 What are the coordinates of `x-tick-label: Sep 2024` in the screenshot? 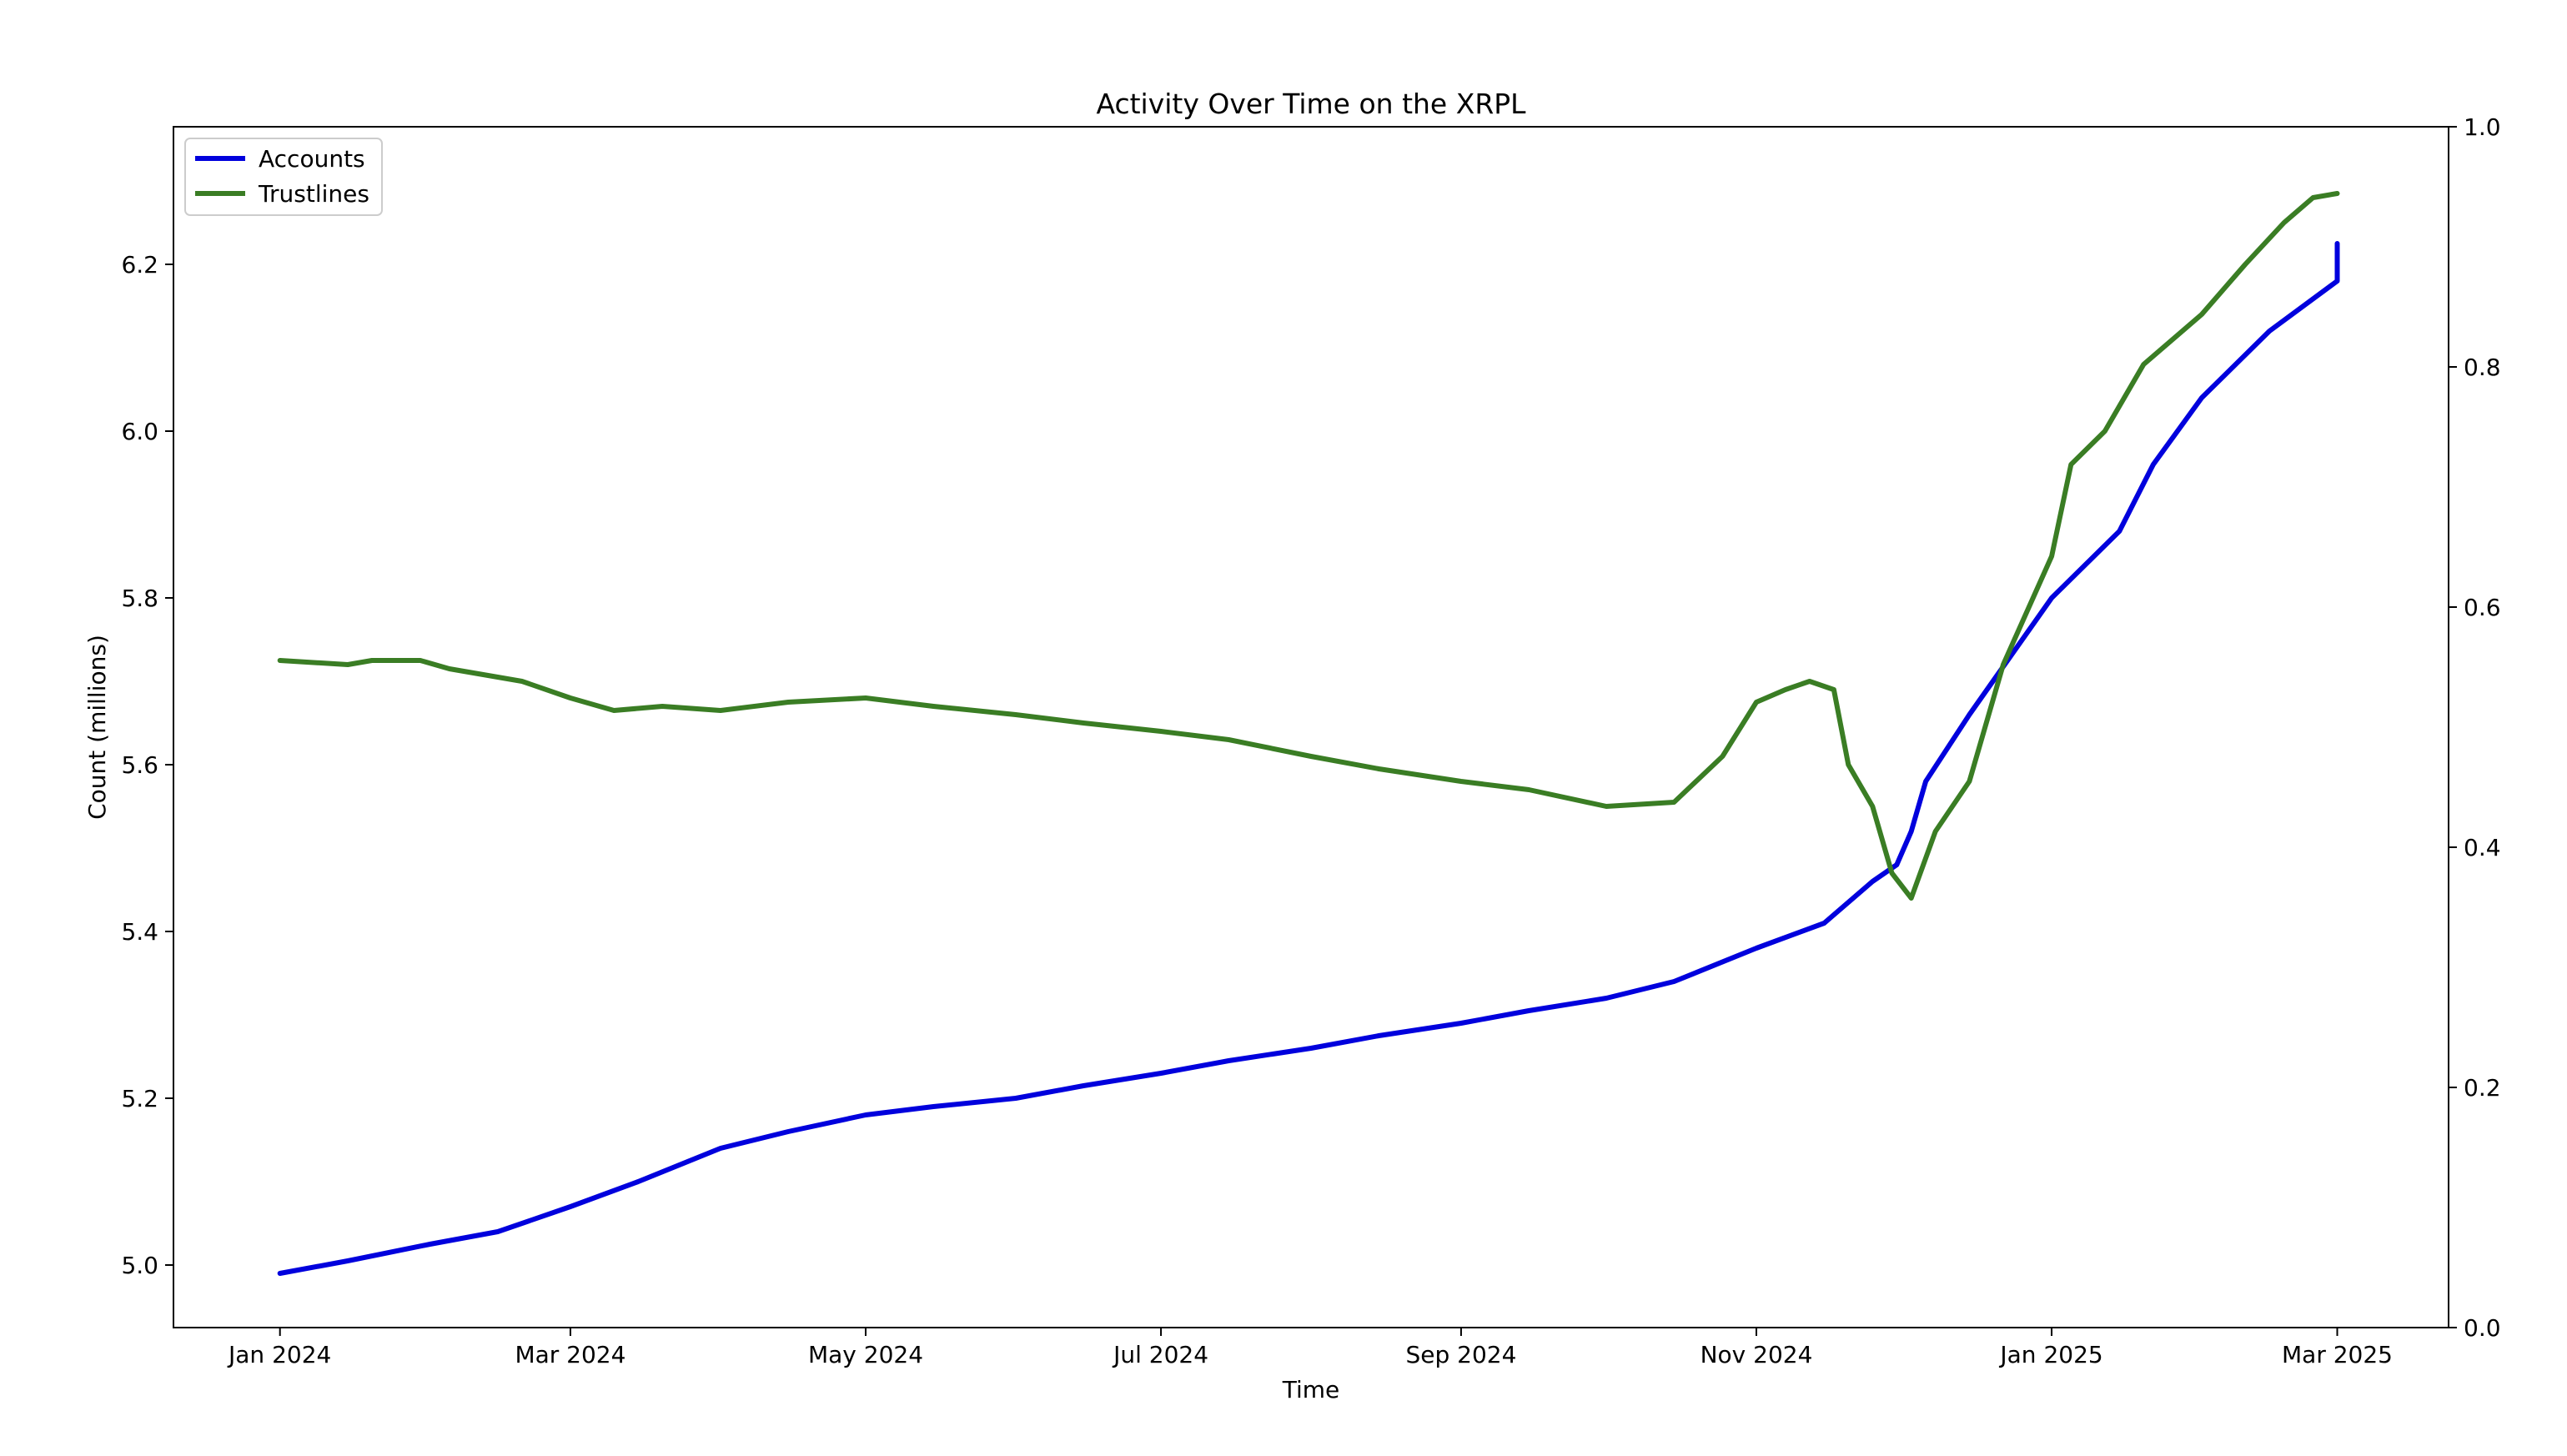 It's located at (1460, 1354).